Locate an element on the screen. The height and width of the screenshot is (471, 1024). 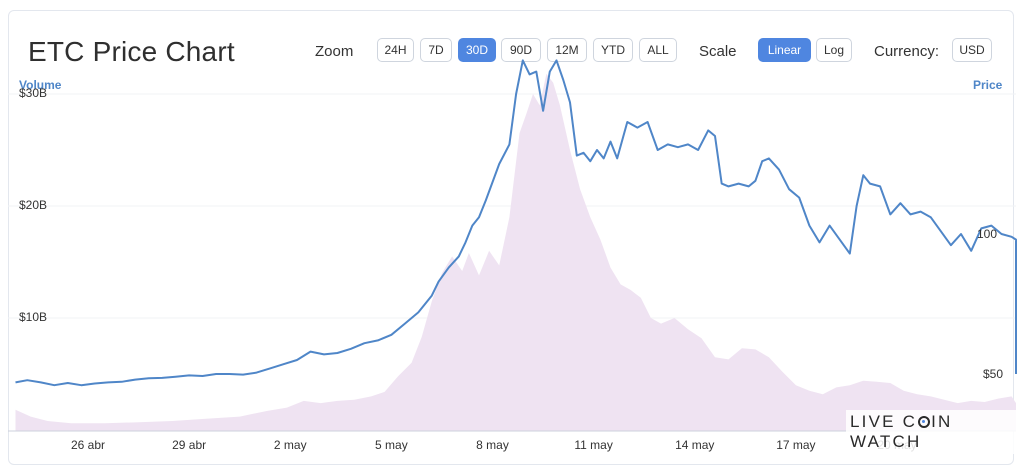
scale-log-button: Log is located at coordinates (834, 50).